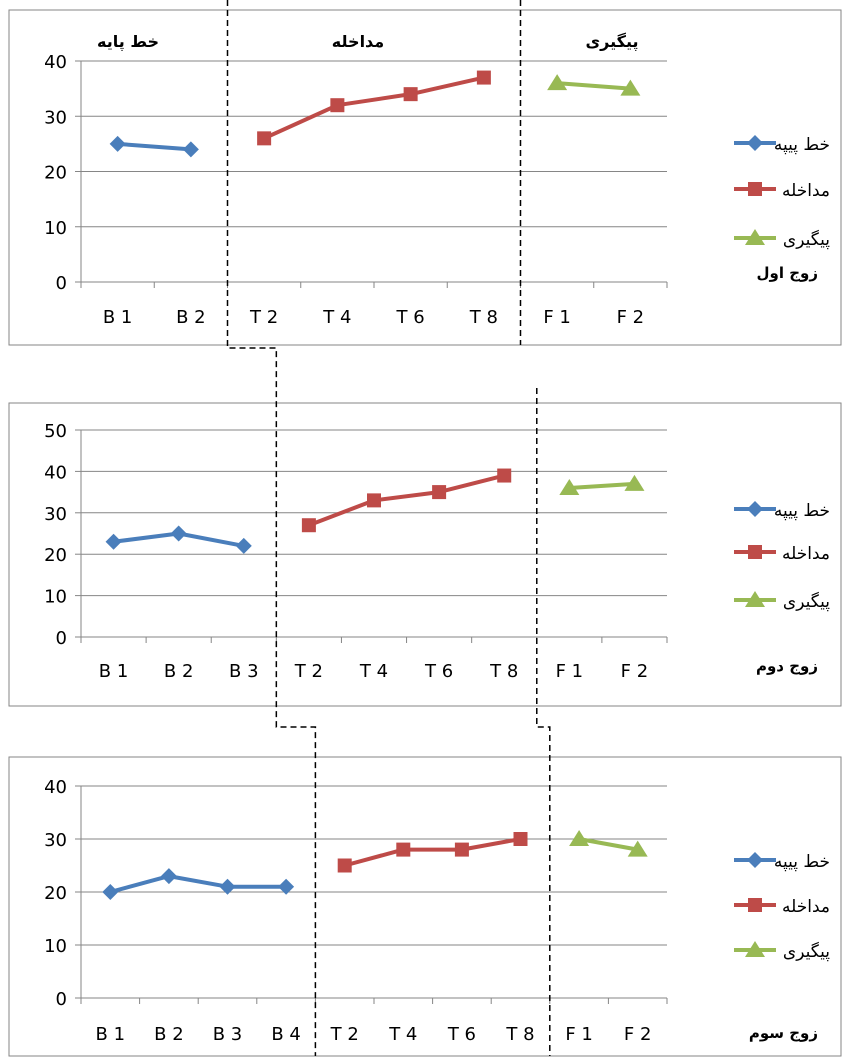 The height and width of the screenshot is (1058, 844). I want to click on phase-line-intervention, so click(271, 528).